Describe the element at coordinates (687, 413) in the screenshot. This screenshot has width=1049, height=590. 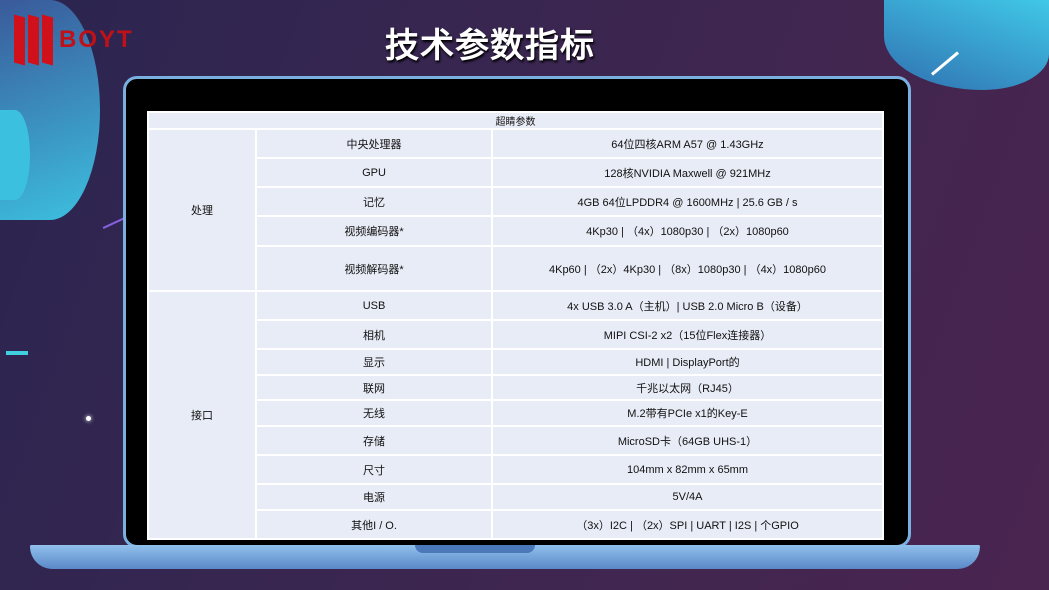
I see `spec-value: M.2带有PCIe x1的Key-E` at that location.